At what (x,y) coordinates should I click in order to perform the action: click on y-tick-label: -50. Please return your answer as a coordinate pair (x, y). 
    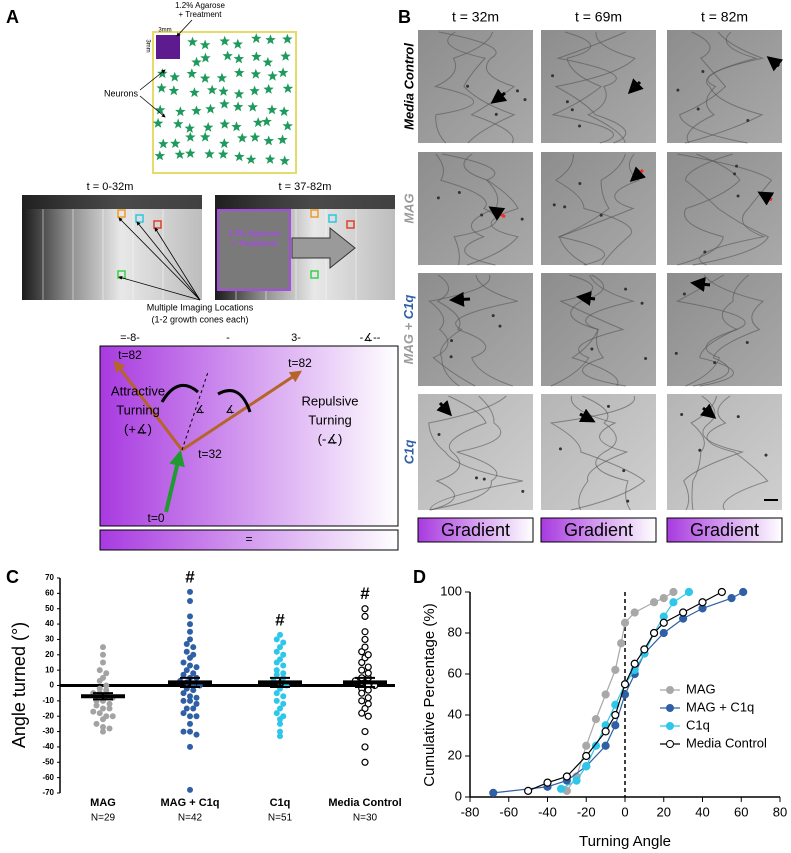
    Looking at the image, I should click on (48, 761).